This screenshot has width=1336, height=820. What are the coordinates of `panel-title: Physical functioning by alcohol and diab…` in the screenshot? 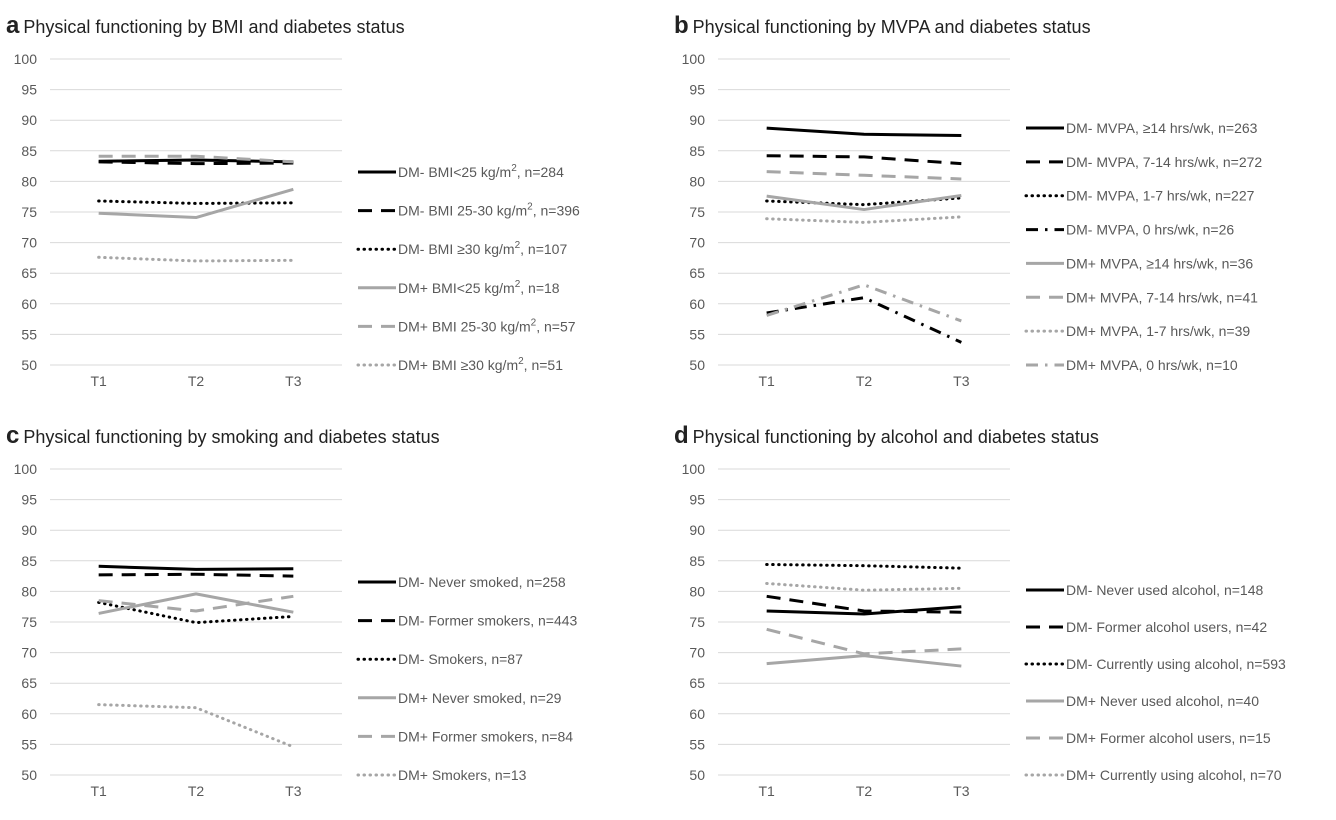 It's located at (895, 437).